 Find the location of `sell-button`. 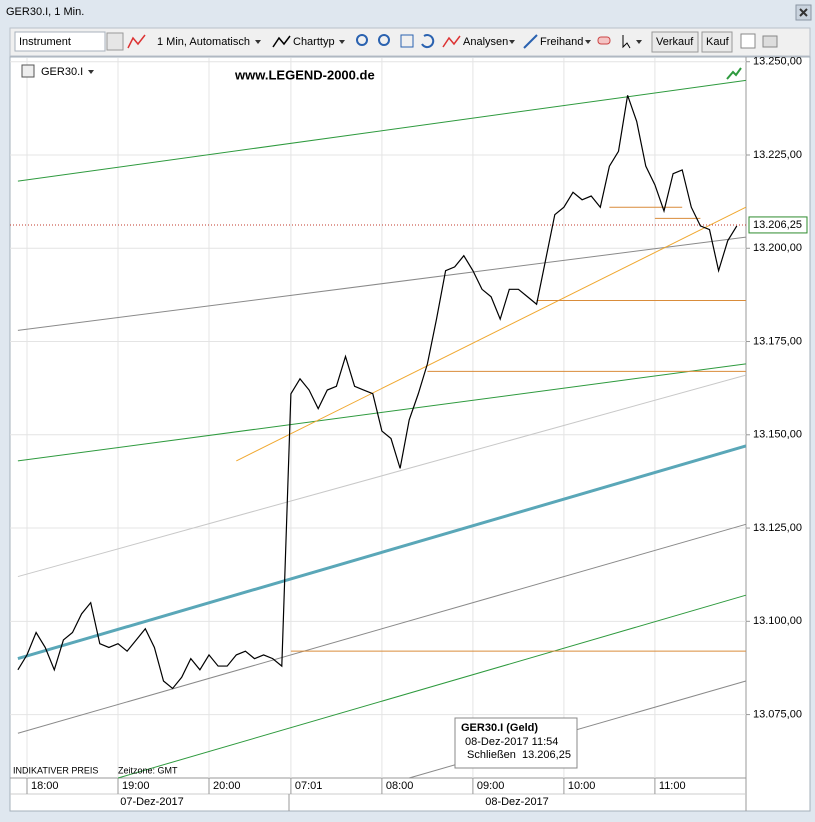

sell-button is located at coordinates (675, 42).